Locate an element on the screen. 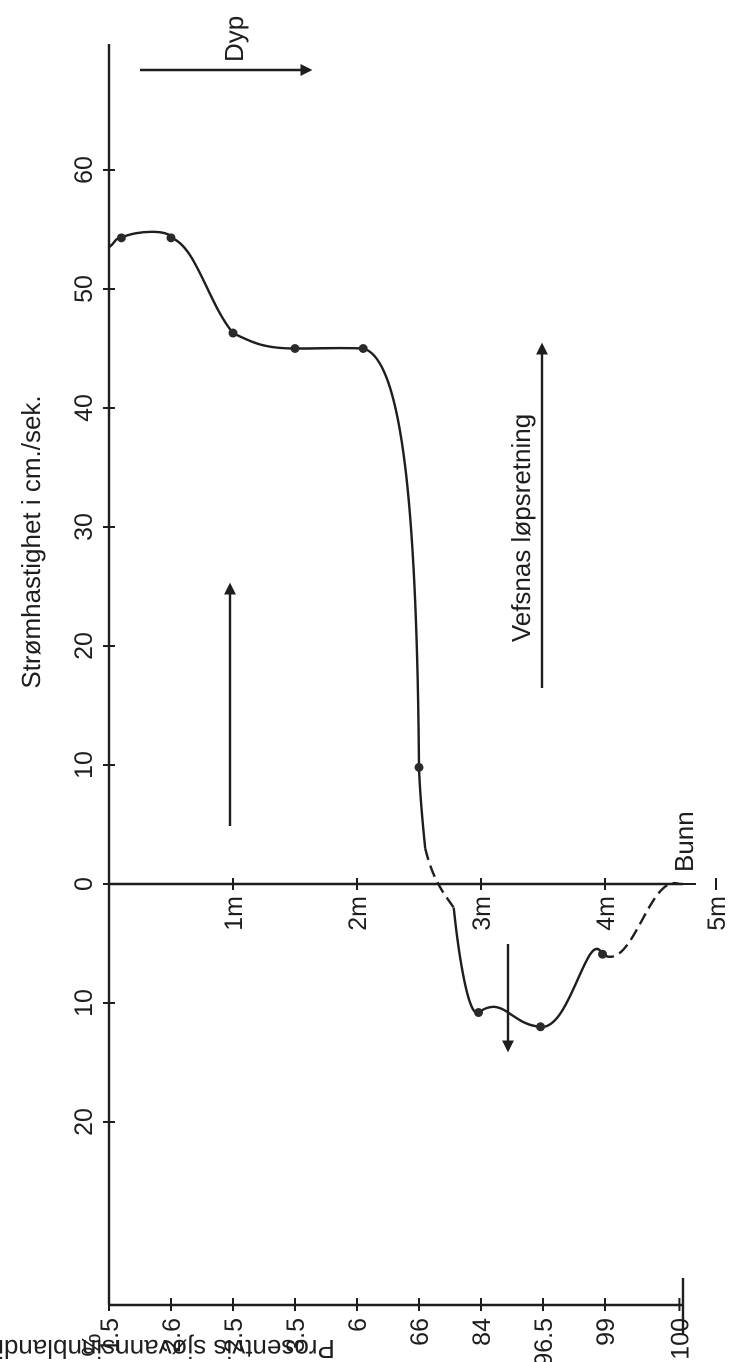 The width and height of the screenshot is (734, 1362). velocity-tick-label: 30 is located at coordinates (84, 527).